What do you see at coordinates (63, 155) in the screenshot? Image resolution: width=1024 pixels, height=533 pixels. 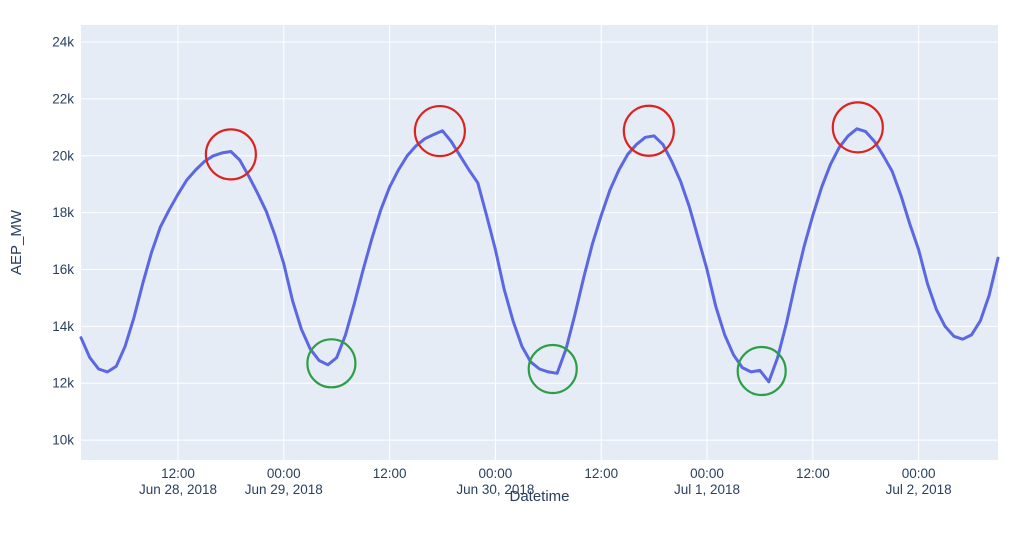 I see `y-tick-label: 20k` at bounding box center [63, 155].